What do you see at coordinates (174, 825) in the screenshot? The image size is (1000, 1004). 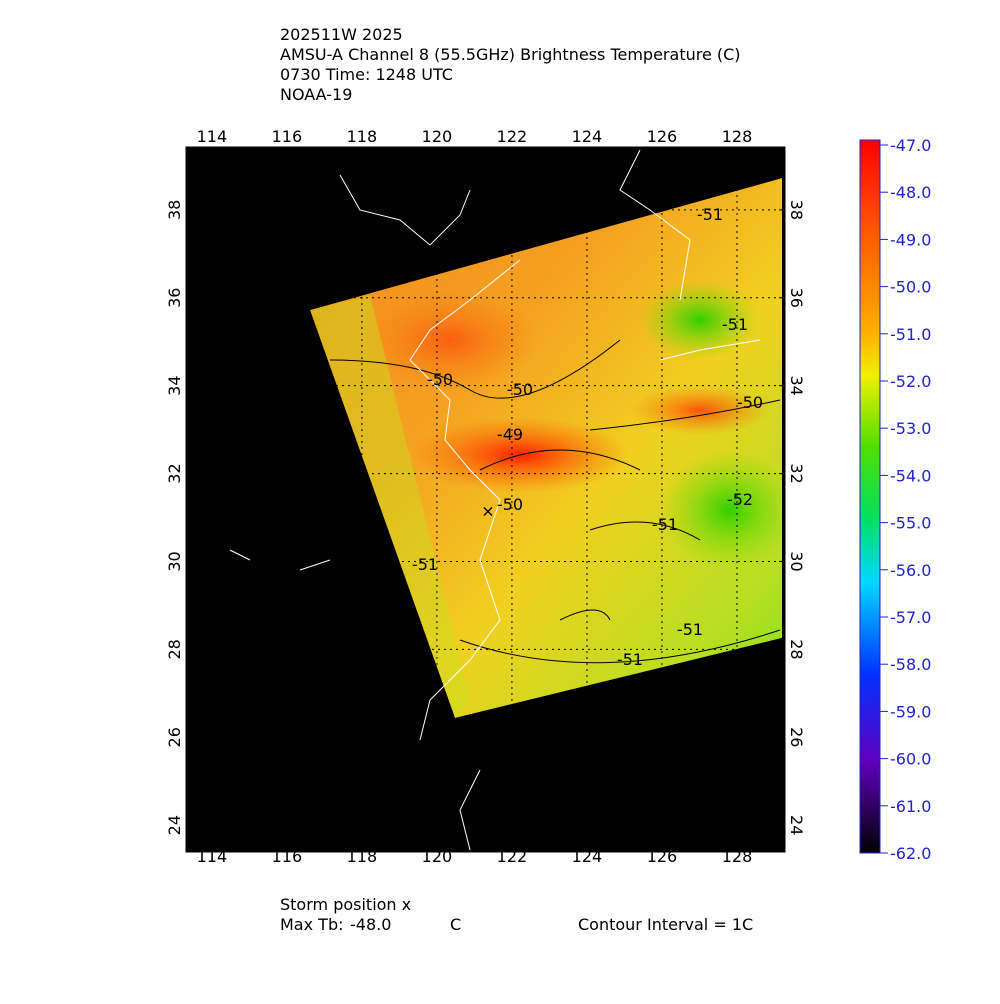 I see `lat-label-left: 24` at bounding box center [174, 825].